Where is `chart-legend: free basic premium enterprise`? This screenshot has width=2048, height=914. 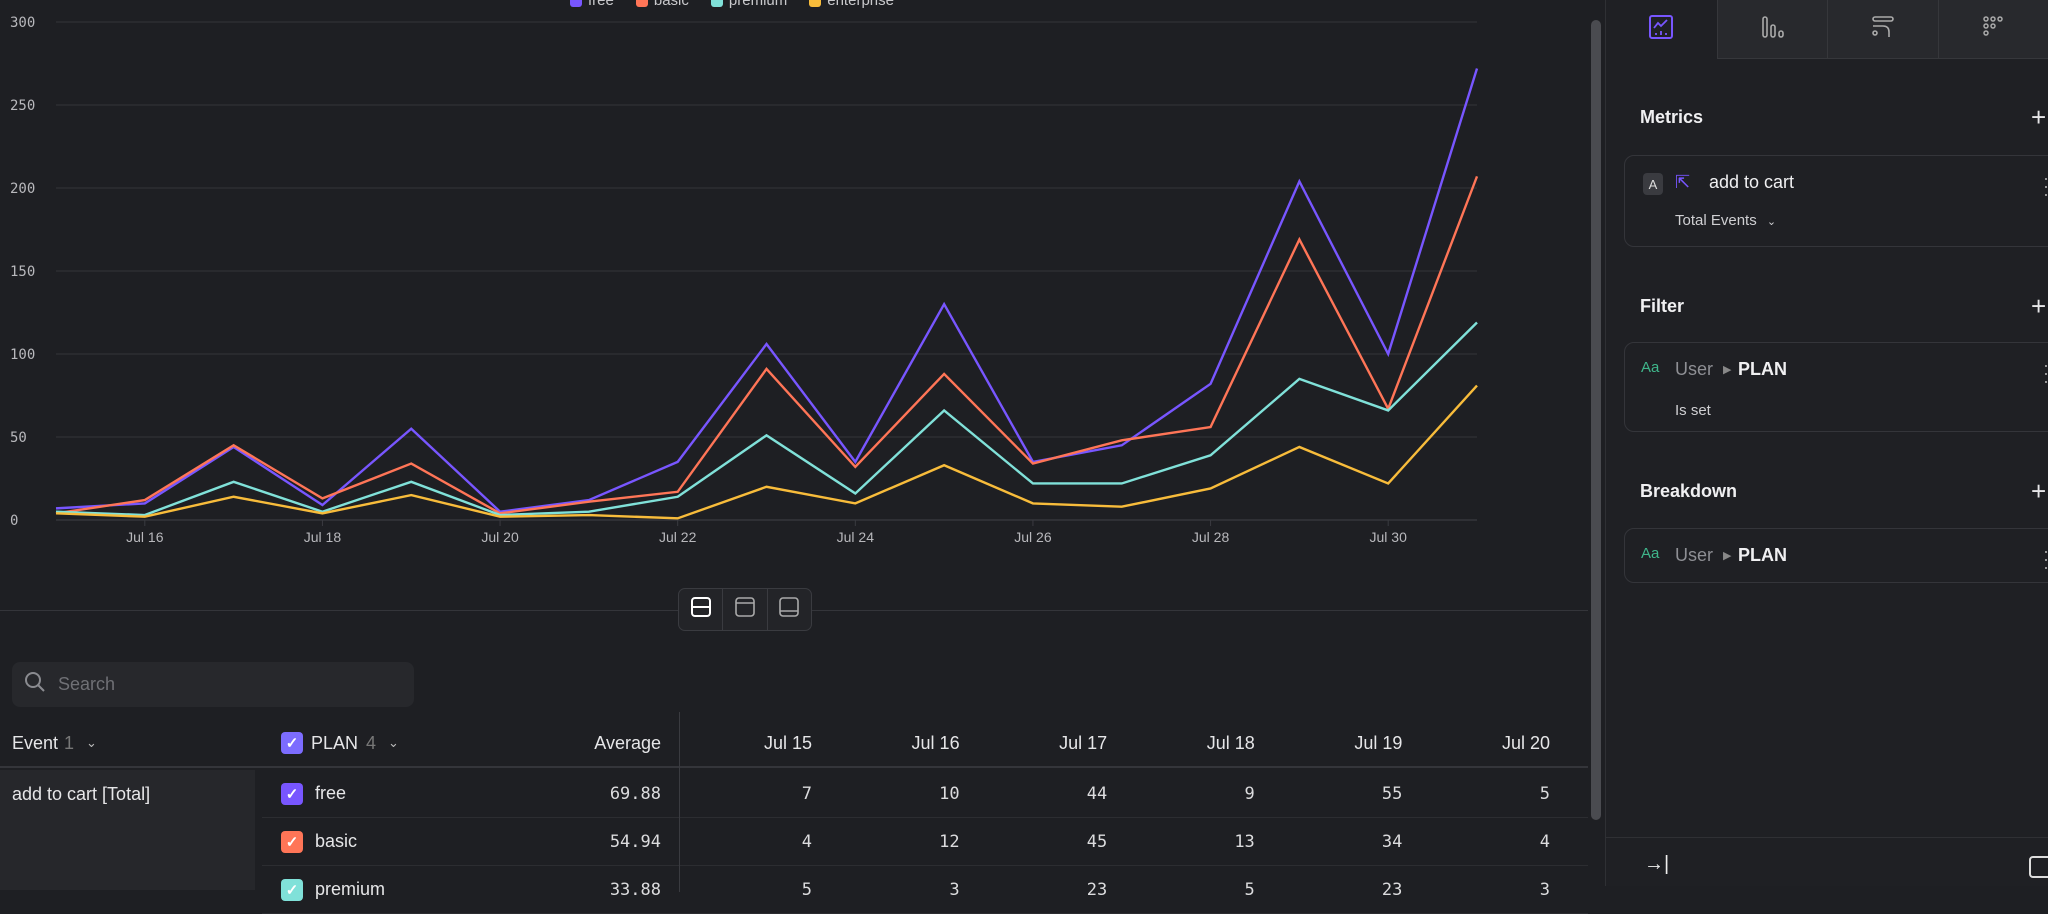
chart-legend: free basic premium enterprise is located at coordinates (732, 4).